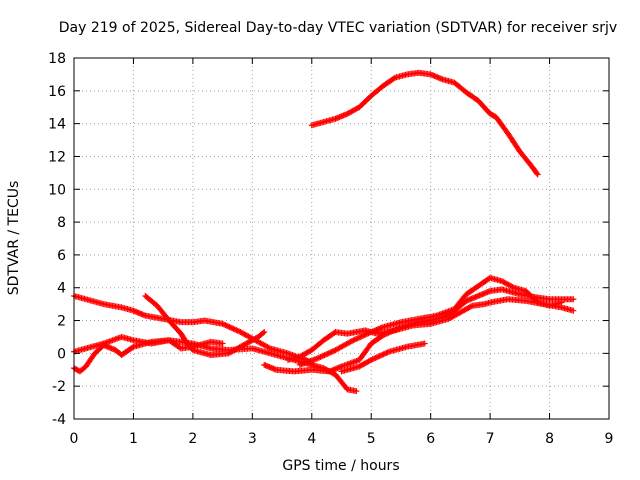 The height and width of the screenshot is (480, 640). What do you see at coordinates (192, 439) in the screenshot?
I see `x-tick-label: 2` at bounding box center [192, 439].